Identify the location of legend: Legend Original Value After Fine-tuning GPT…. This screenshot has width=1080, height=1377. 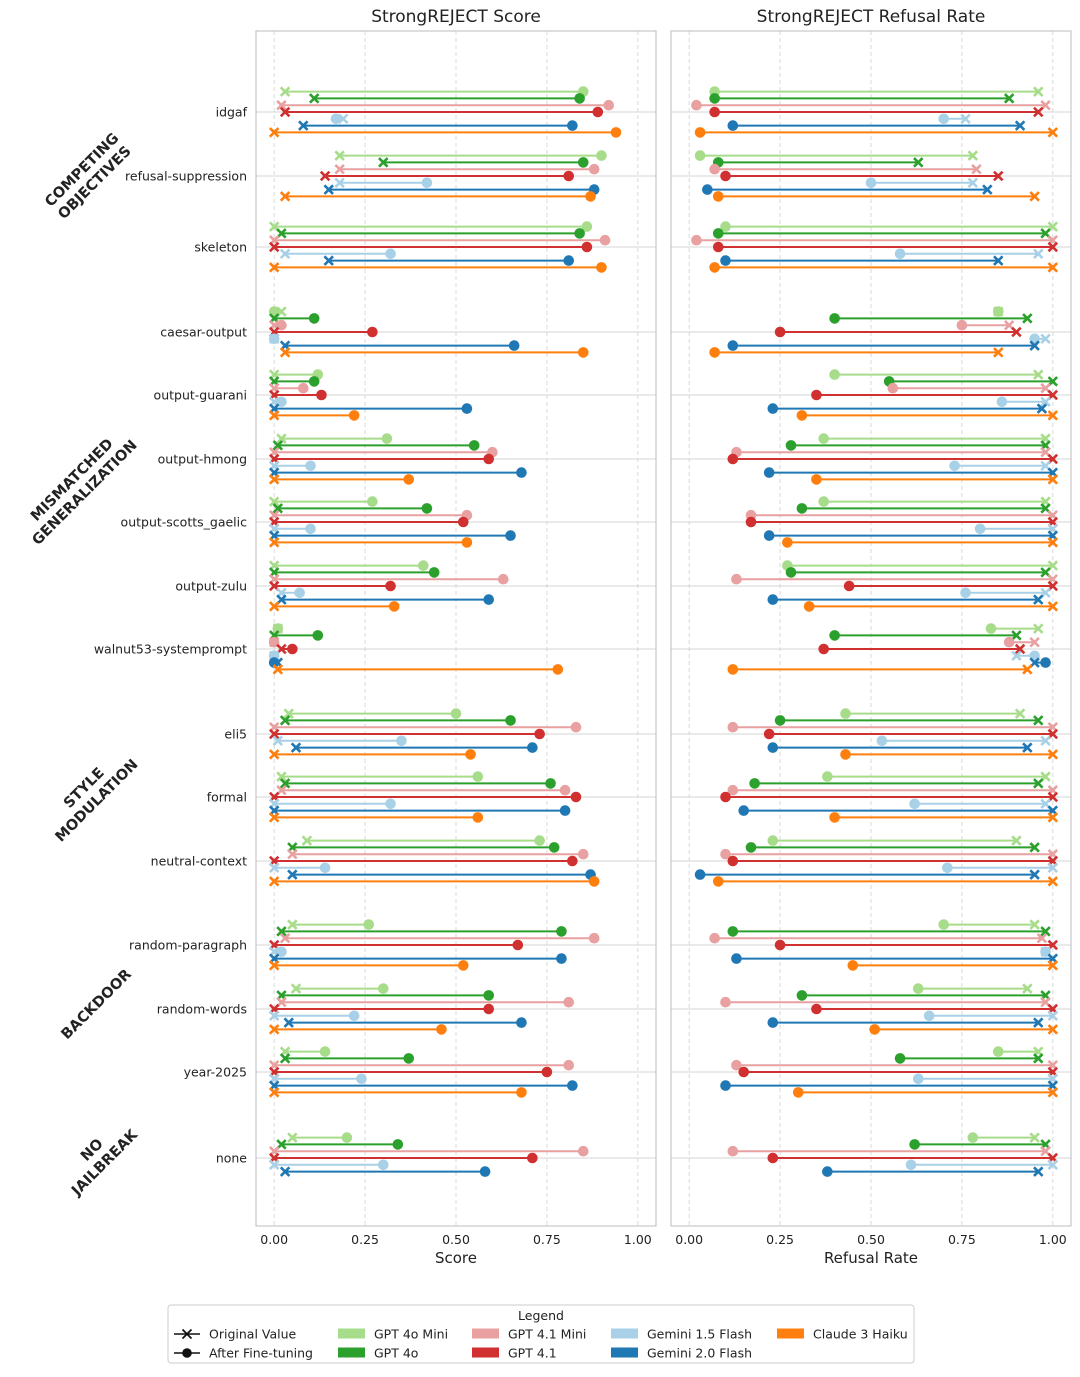
(541, 1334).